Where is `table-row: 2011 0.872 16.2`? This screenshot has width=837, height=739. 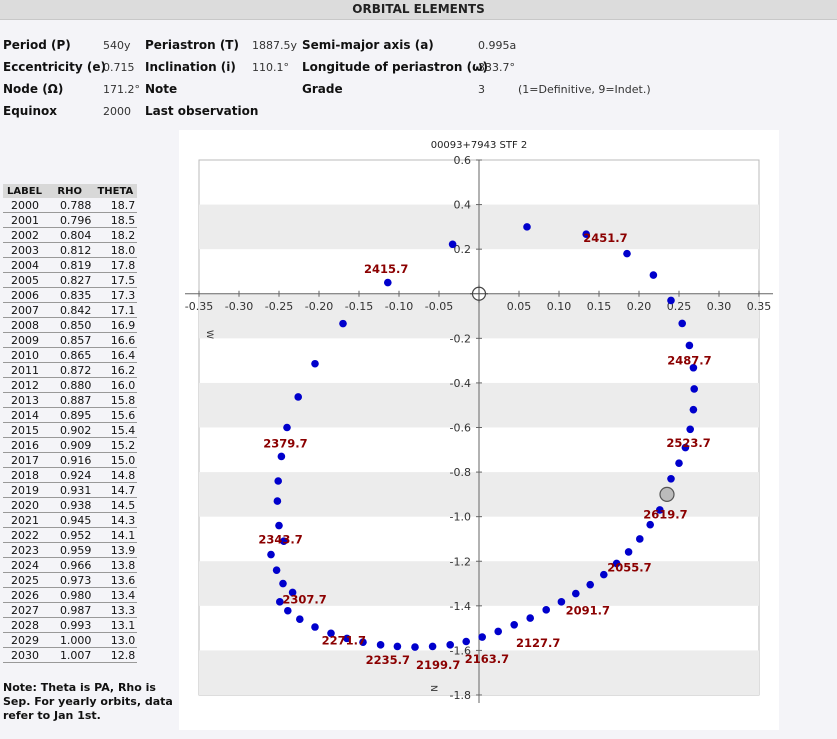 table-row: 2011 0.872 16.2 is located at coordinates (70, 370).